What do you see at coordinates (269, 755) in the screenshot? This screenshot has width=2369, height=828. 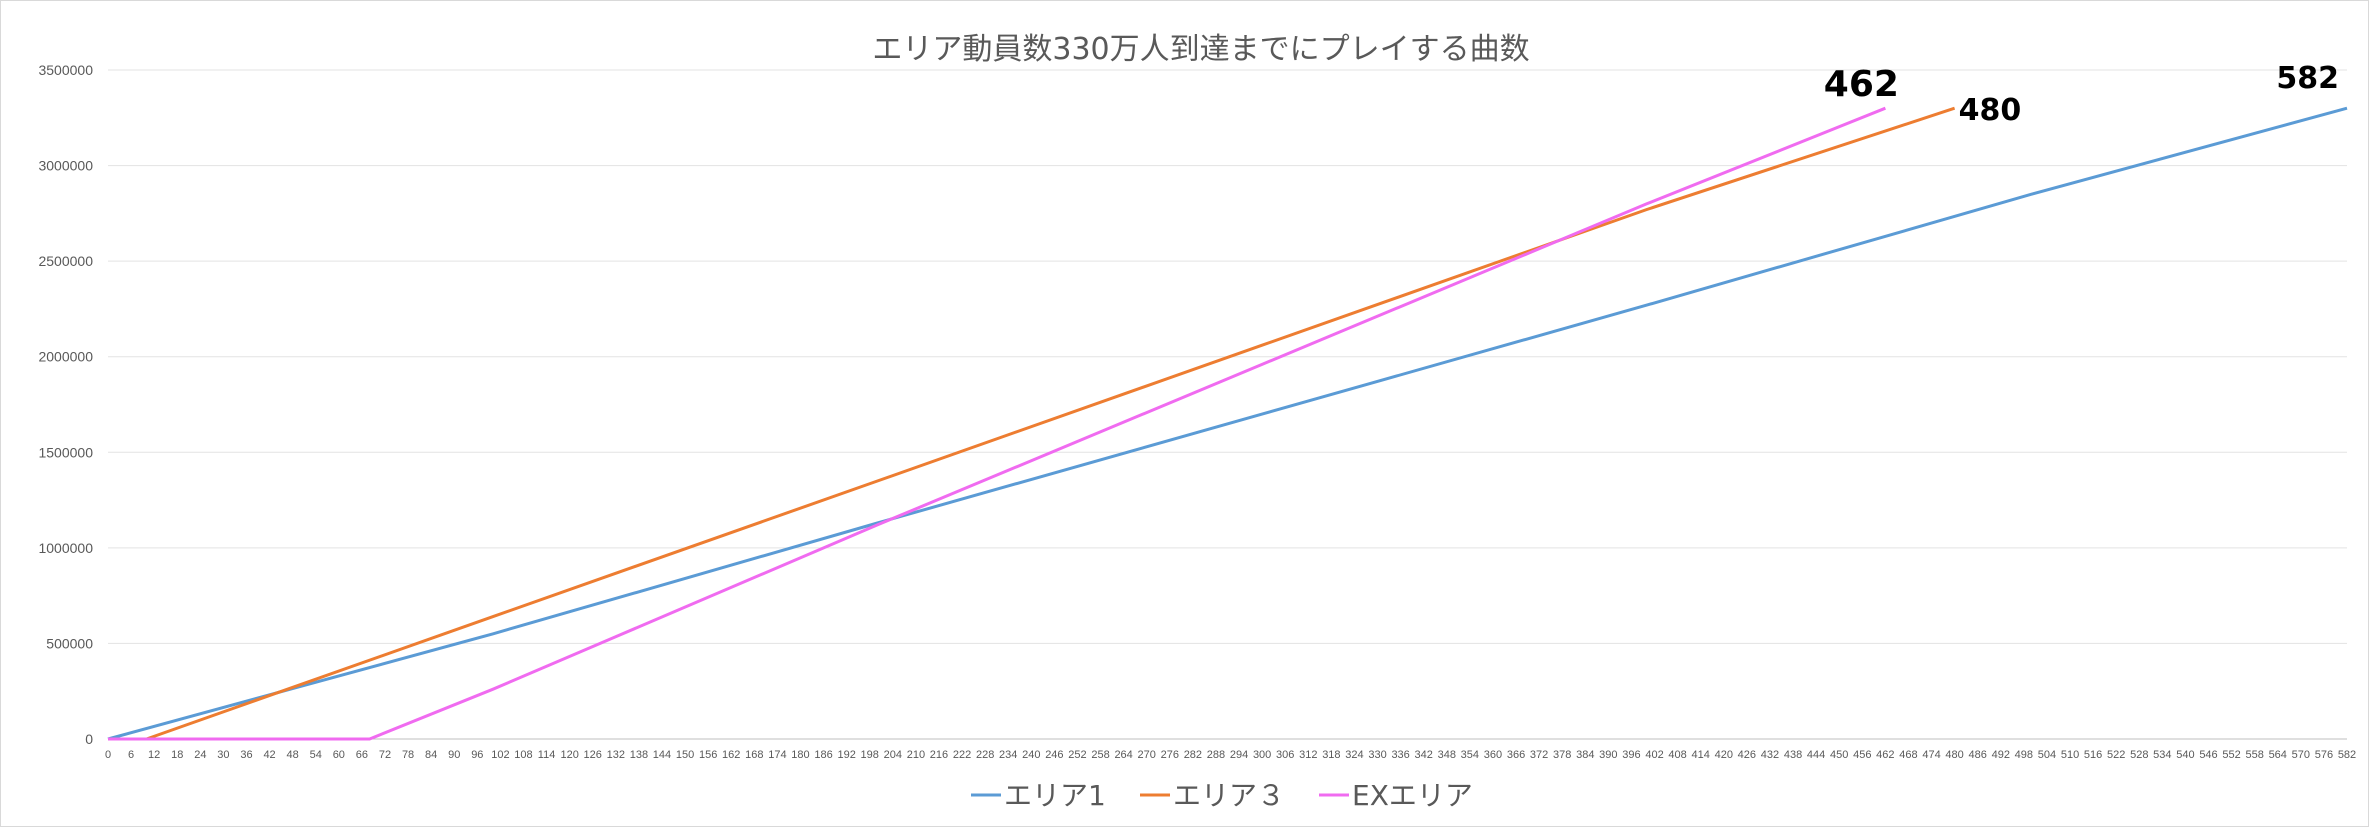 I see `x-tick-label: 42` at bounding box center [269, 755].